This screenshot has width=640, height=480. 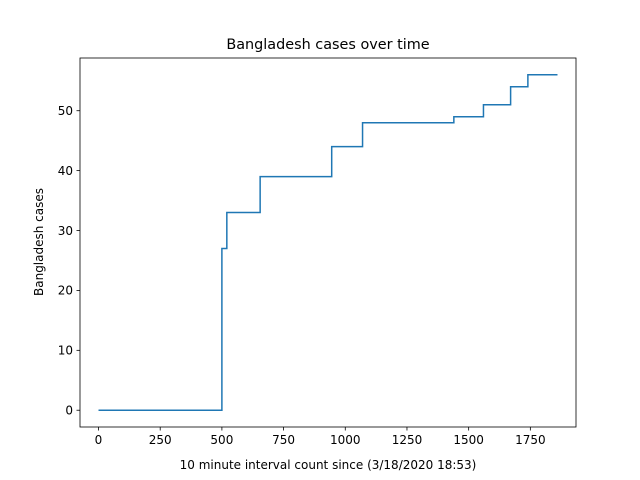 I want to click on x-tick-label: 0, so click(x=99, y=440).